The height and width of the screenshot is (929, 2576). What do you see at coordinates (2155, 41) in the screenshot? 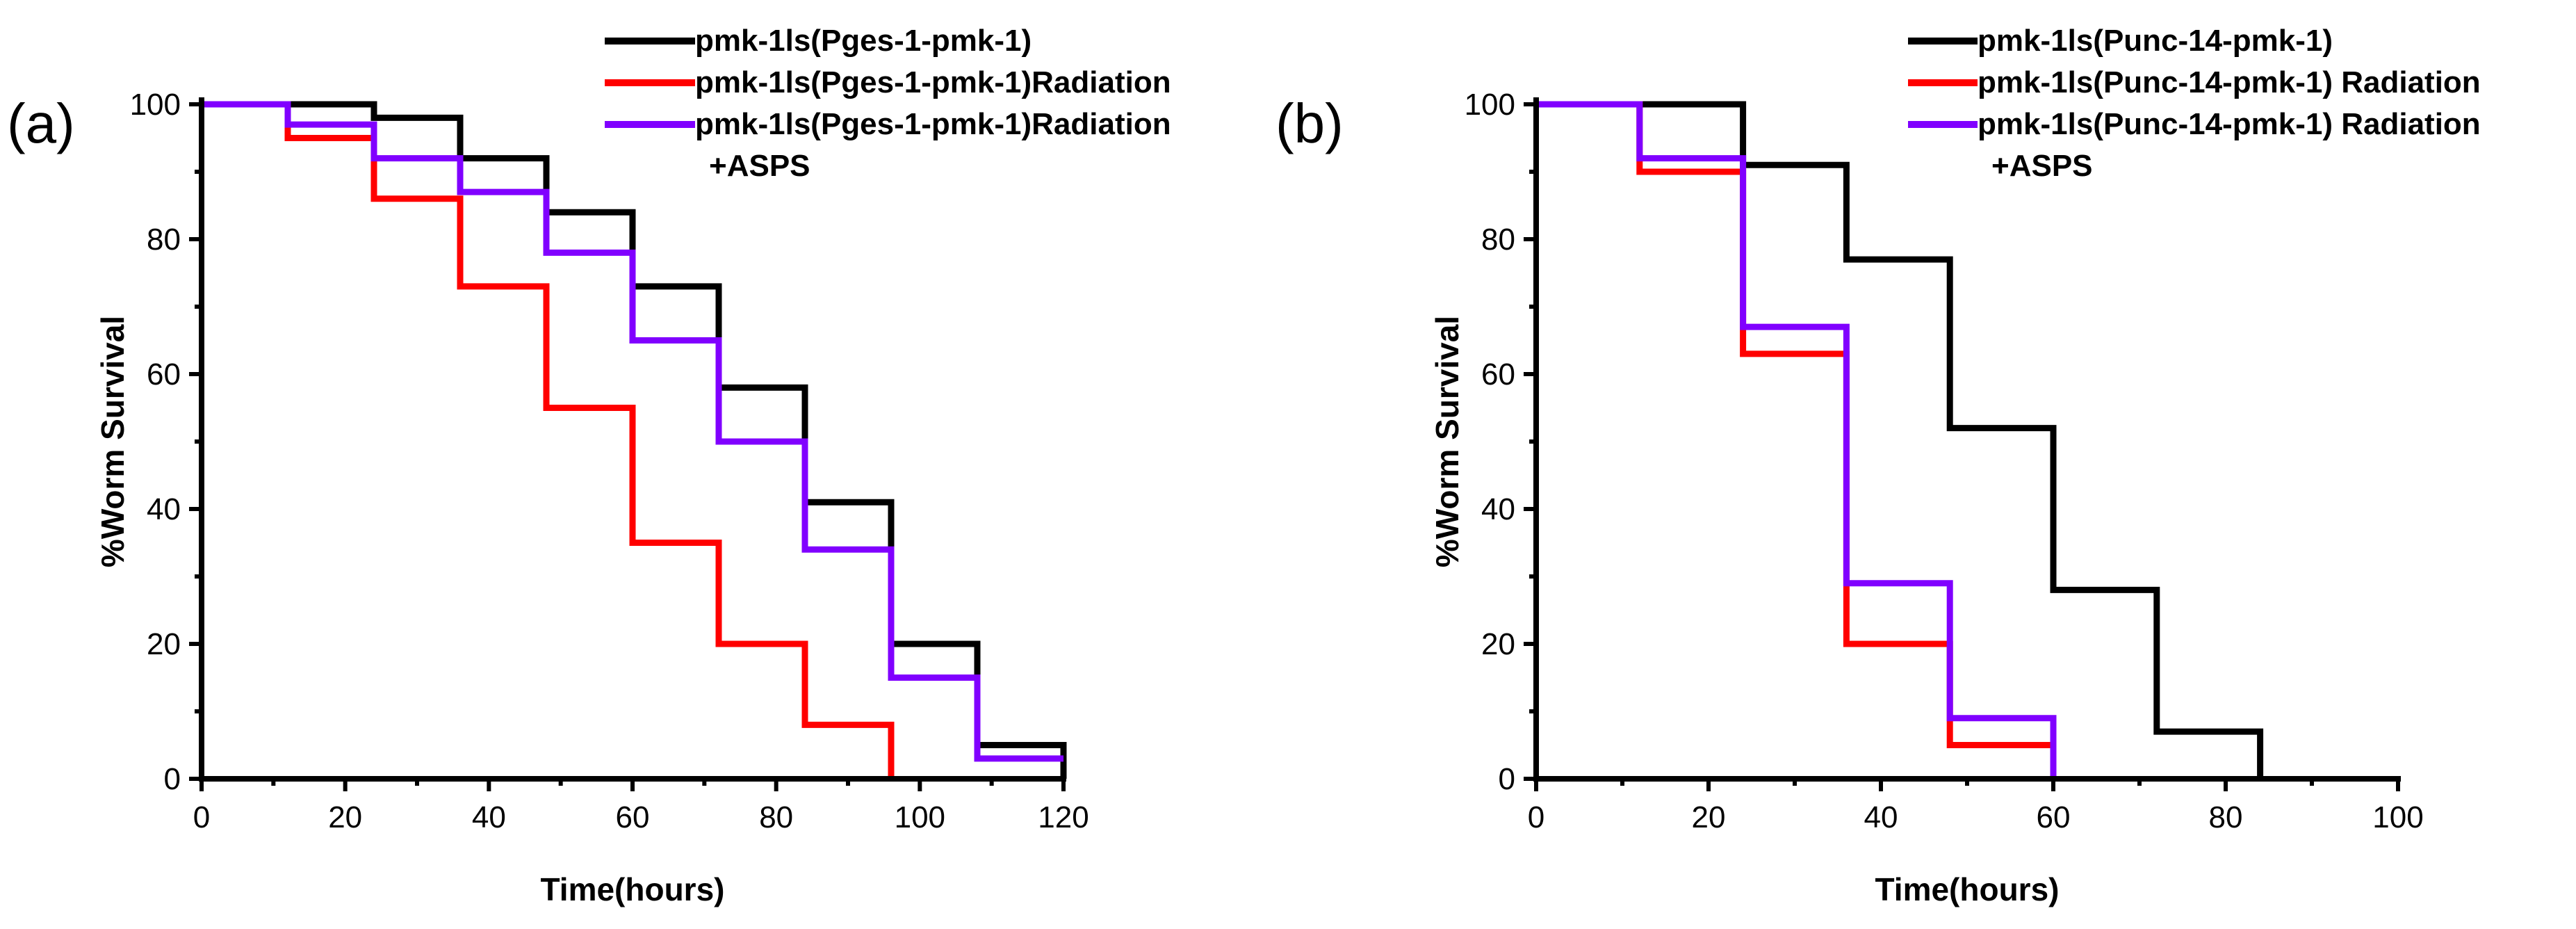
I see `legend-label-1: pmk-1ls(Punc-14-pmk-1)` at bounding box center [2155, 41].